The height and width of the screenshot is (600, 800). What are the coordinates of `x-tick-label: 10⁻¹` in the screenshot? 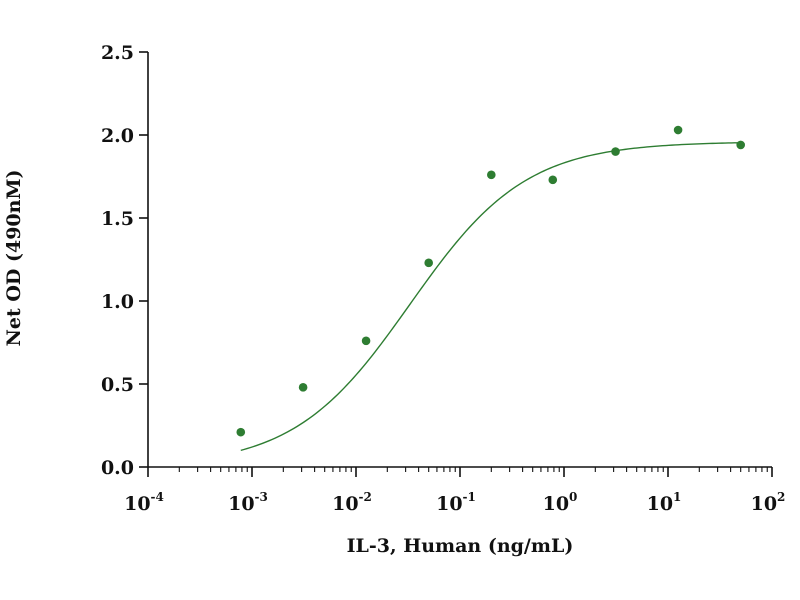 It's located at (456, 502).